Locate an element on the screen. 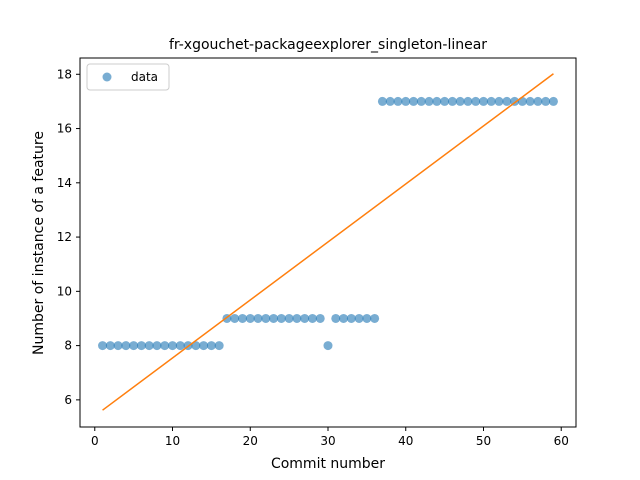 The height and width of the screenshot is (480, 640). x-tick-label: 40 is located at coordinates (405, 441).